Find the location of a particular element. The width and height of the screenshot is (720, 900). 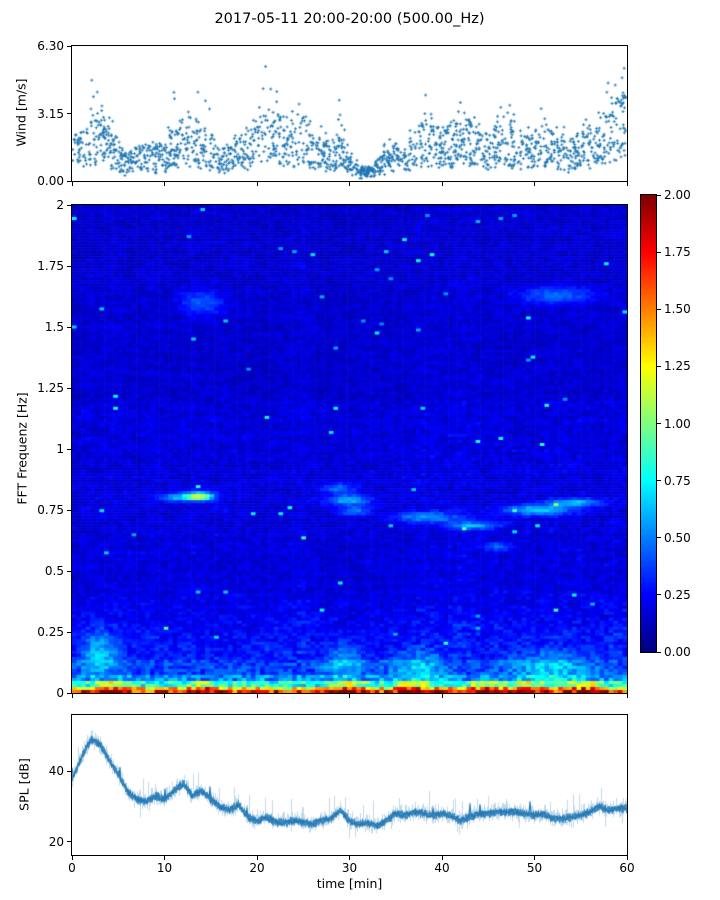

x-tick-label: 30 is located at coordinates (349, 868).